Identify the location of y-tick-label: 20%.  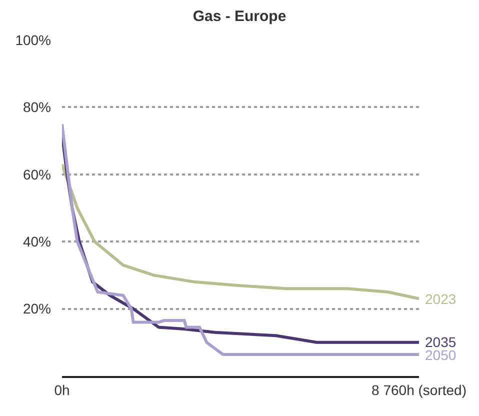
(36, 308).